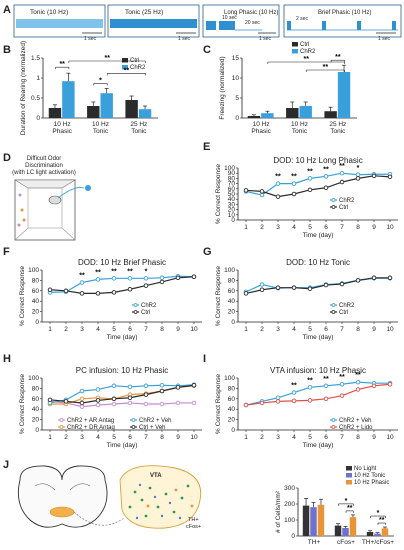  What do you see at coordinates (22, 296) in the screenshot?
I see `y-axis-label: % Correct Response` at bounding box center [22, 296].